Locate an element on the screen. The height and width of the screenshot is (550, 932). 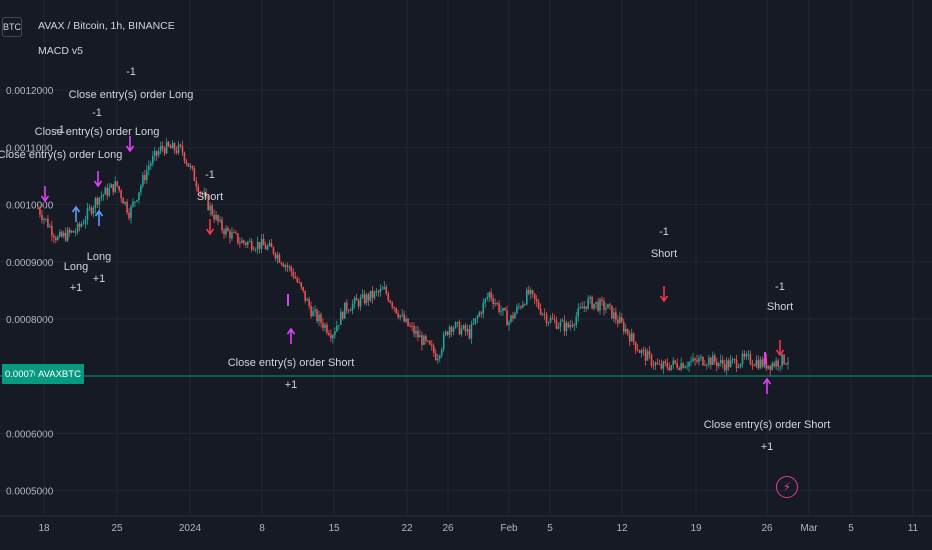
trade-annotation-close-long: Close entry(s) order Long -1 is located at coordinates (131, 109).